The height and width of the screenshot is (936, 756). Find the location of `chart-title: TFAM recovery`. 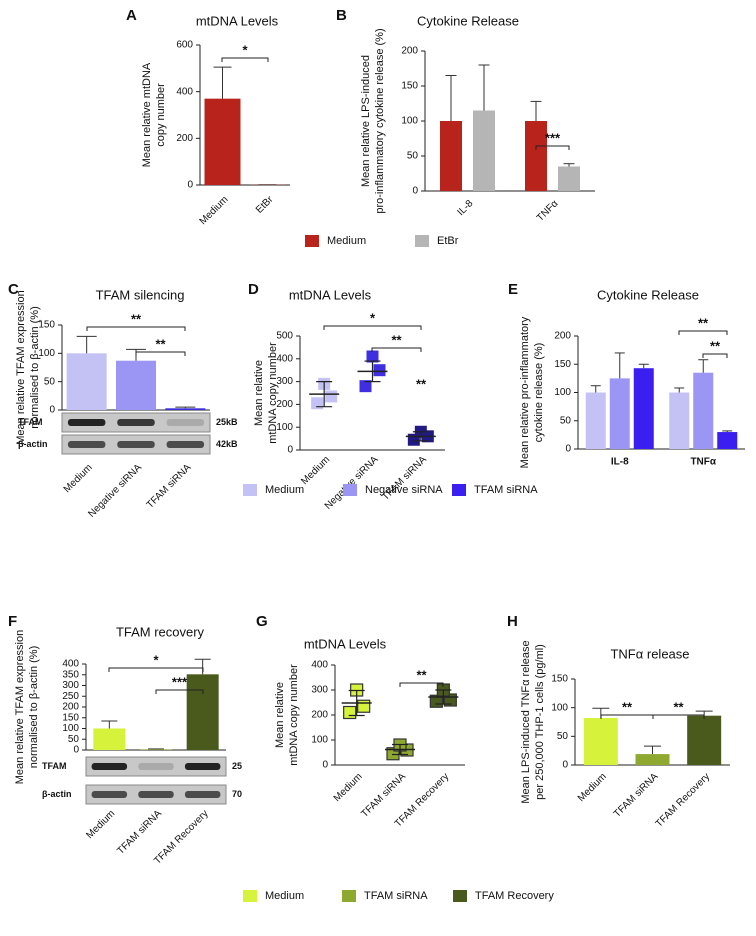

chart-title: TFAM recovery is located at coordinates (160, 631).